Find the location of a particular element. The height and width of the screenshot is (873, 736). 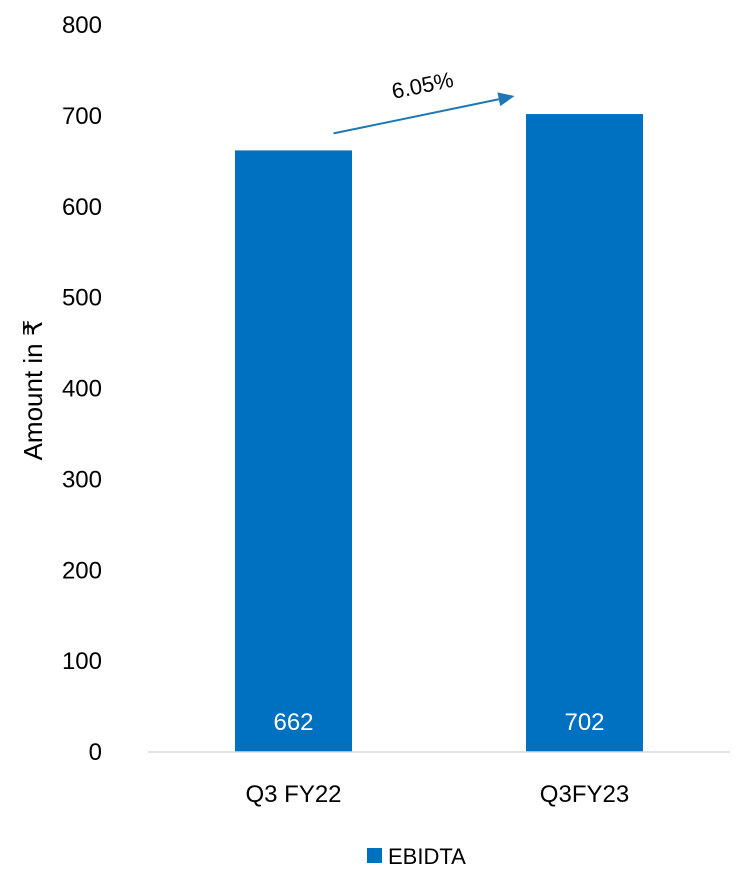

y-axis: 0 100 200 300 400 500 600 700 800 is located at coordinates (82, 389).